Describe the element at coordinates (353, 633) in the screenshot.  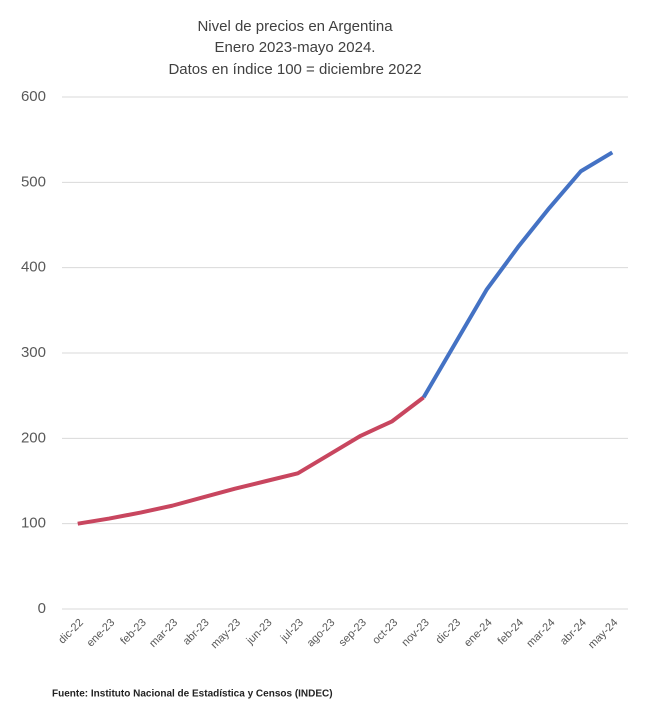
I see `x-tick-label: sep-23` at that location.